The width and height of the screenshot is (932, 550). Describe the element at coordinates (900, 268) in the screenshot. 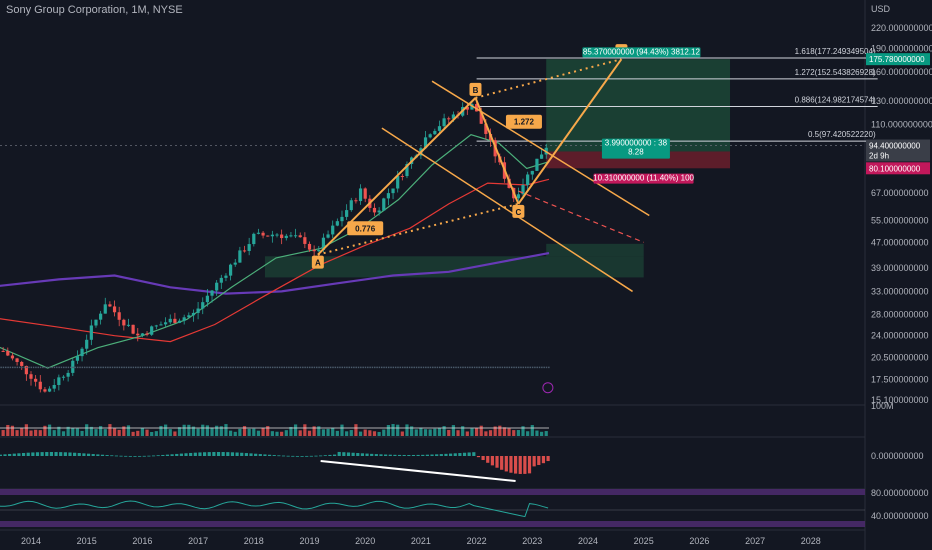

I see `price-axis-label: 39.000000000` at that location.